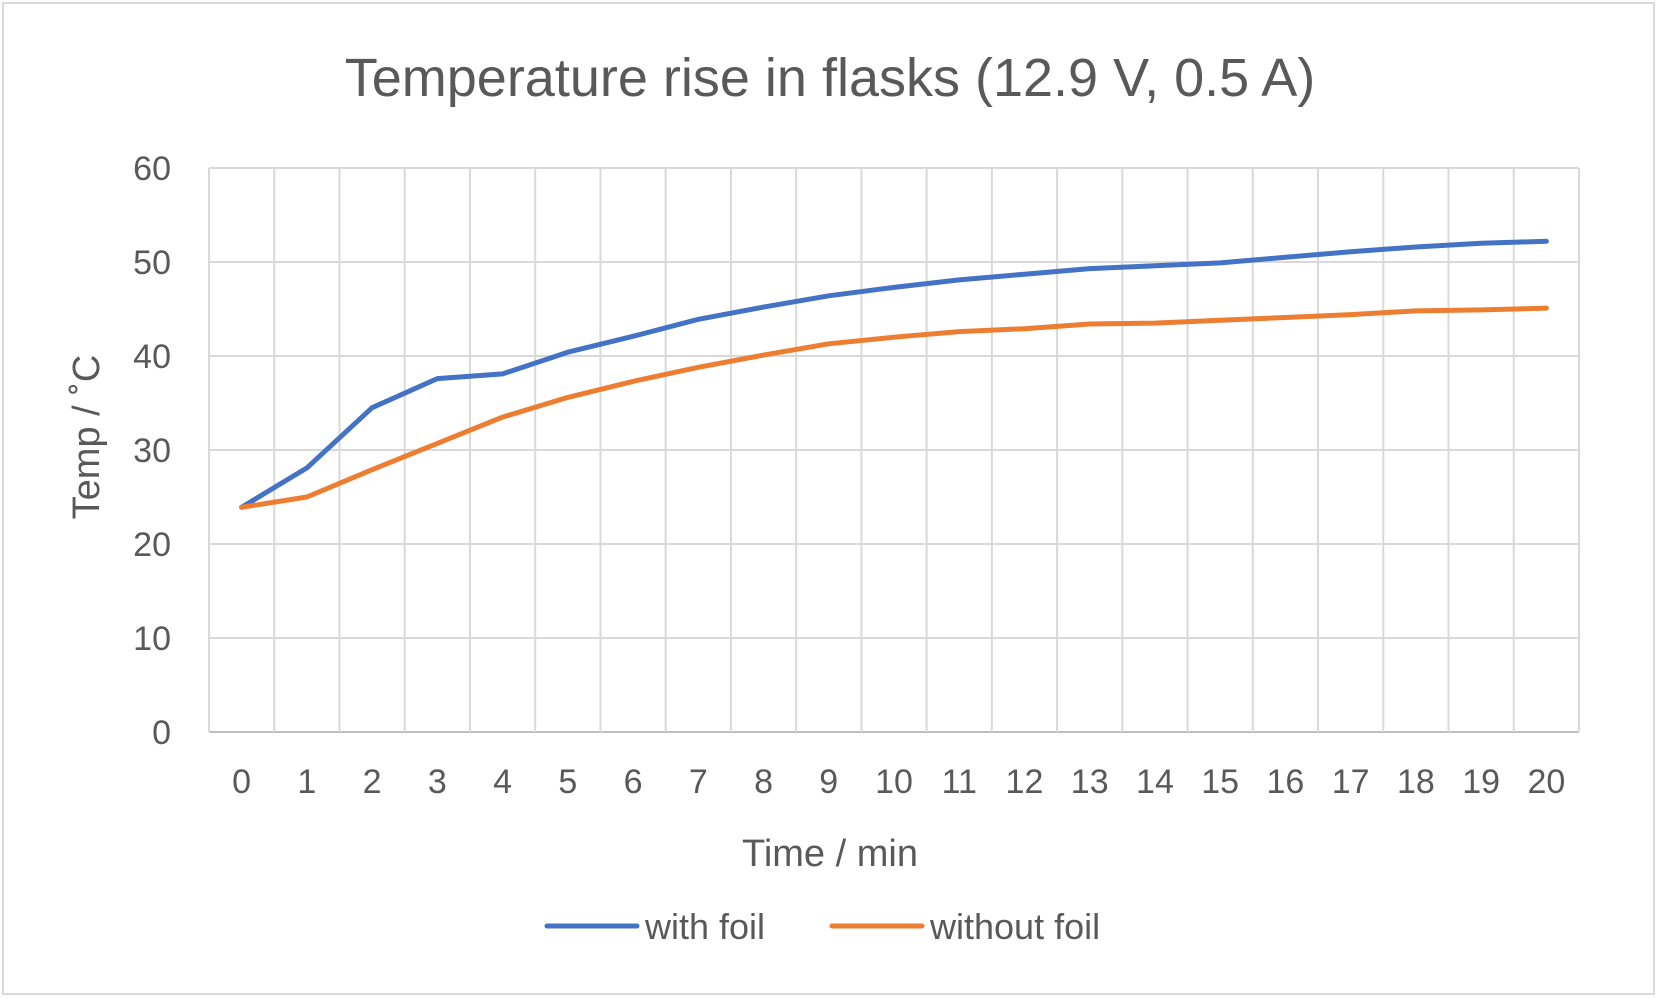  Describe the element at coordinates (704, 926) in the screenshot. I see `legend-label: with foil` at that location.